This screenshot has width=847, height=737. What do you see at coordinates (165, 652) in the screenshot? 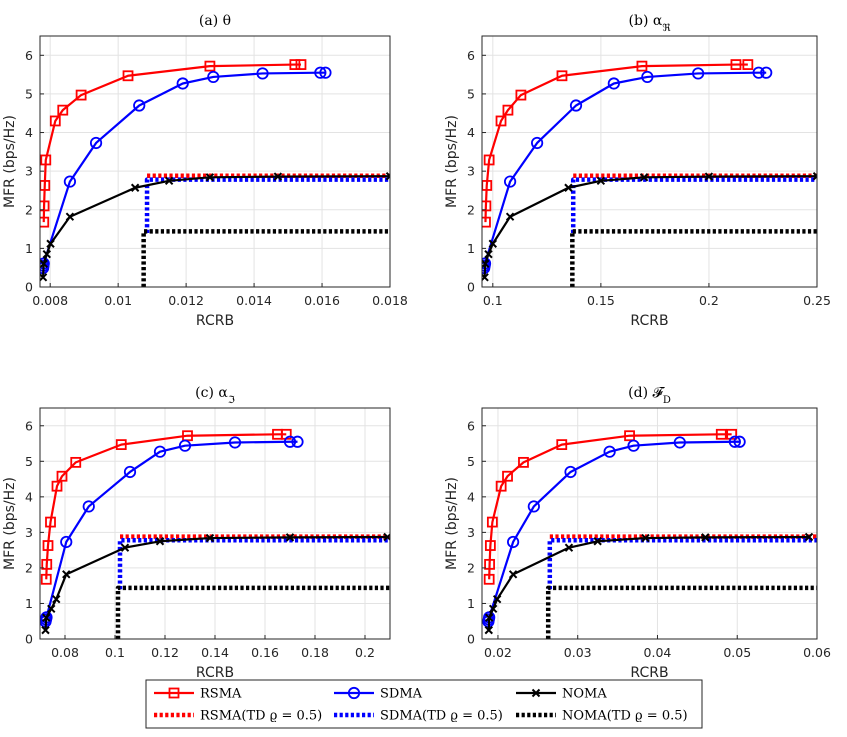
I see `x-tick-label: 0.12` at bounding box center [165, 652].